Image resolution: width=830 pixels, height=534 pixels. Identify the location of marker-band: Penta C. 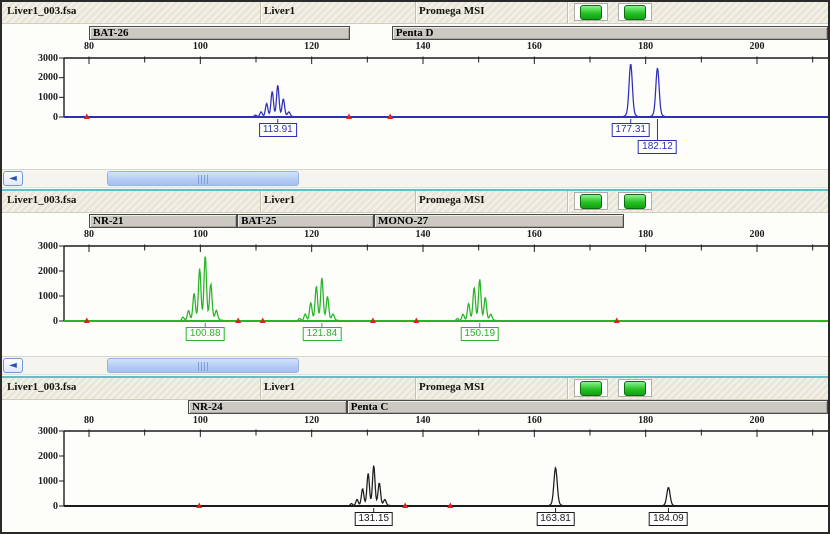
(587, 407).